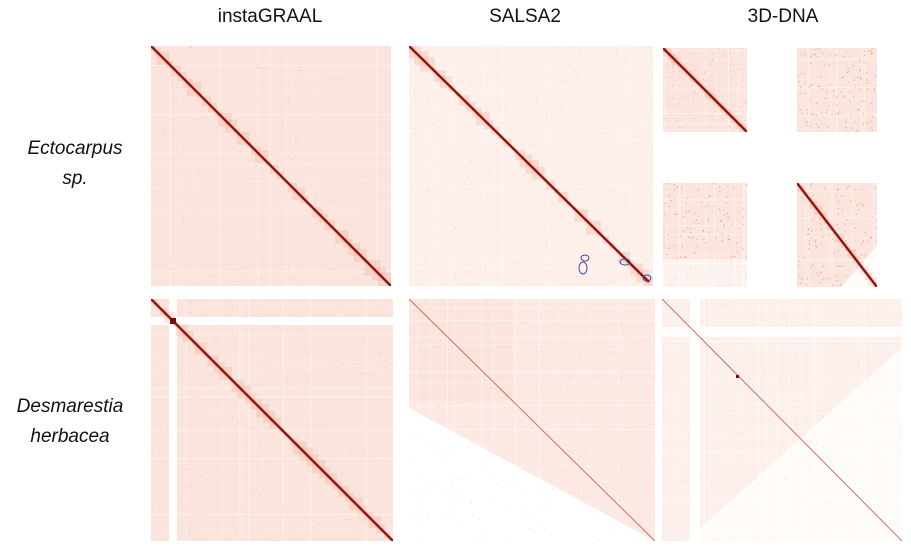 The image size is (911, 549). What do you see at coordinates (270, 16) in the screenshot?
I see `column-title-instagraal: instaGRAAL` at bounding box center [270, 16].